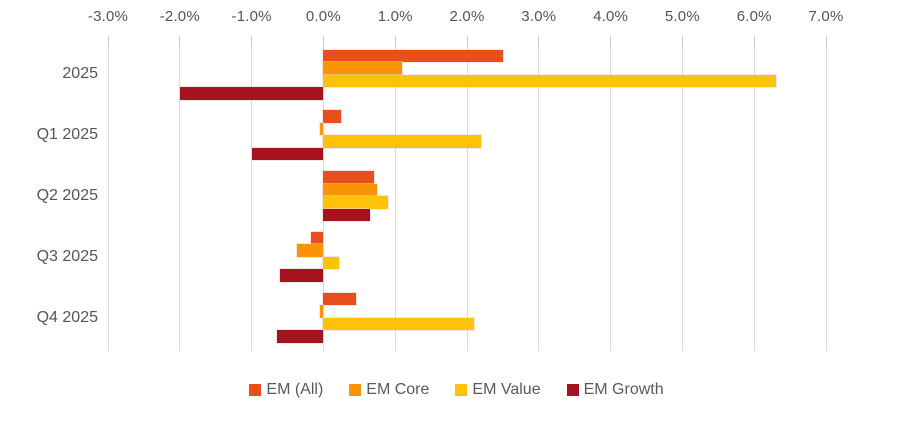  What do you see at coordinates (395, 16) in the screenshot?
I see `x-axis-tick-label: 1.0%` at bounding box center [395, 16].